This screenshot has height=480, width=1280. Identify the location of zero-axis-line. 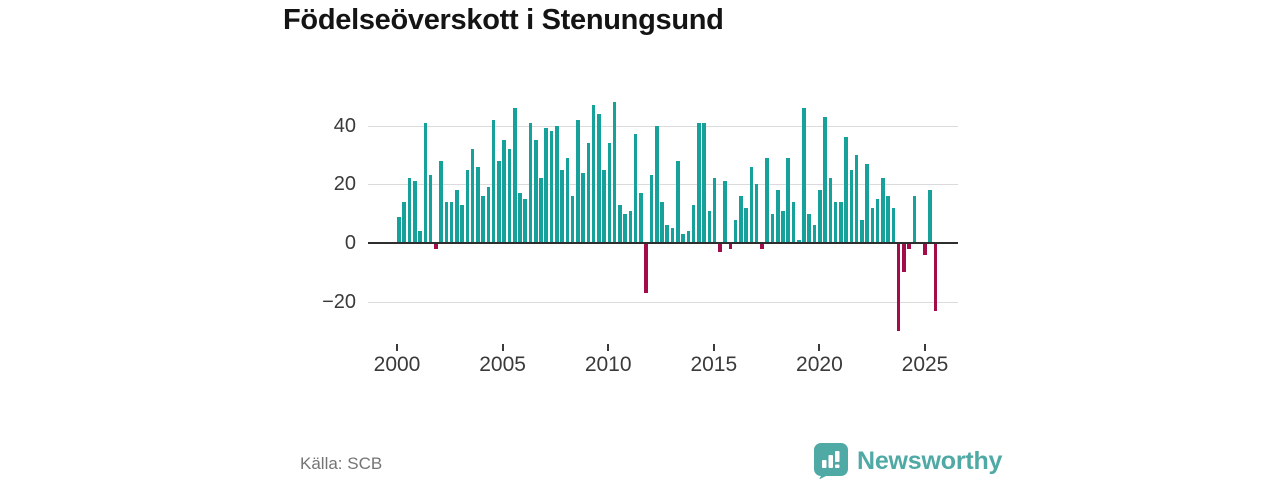
(663, 243).